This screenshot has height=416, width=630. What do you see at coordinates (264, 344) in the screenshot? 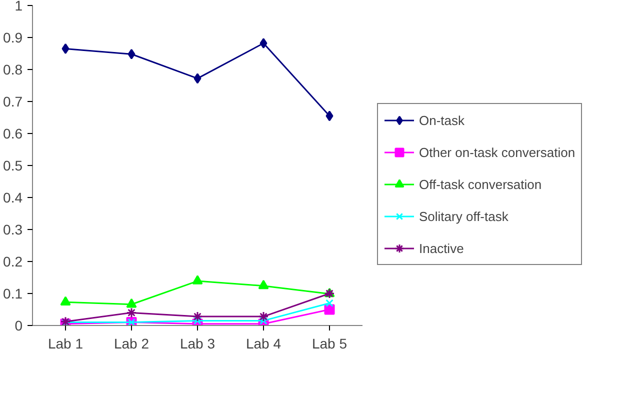
I see `x-tick-label: Lab 4` at bounding box center [264, 344].